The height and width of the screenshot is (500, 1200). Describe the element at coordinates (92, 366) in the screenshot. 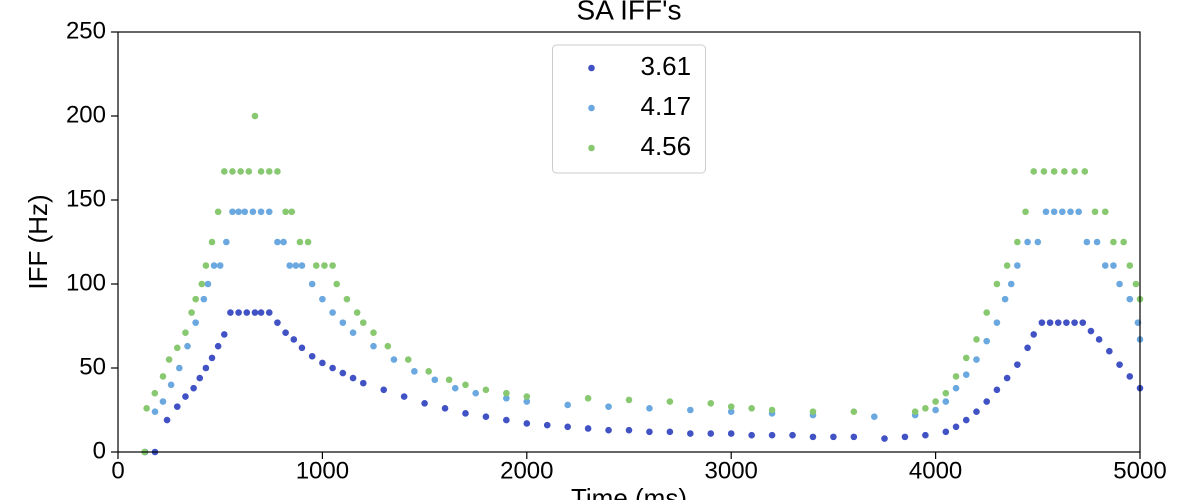

I see `y-tick-label: 50` at that location.